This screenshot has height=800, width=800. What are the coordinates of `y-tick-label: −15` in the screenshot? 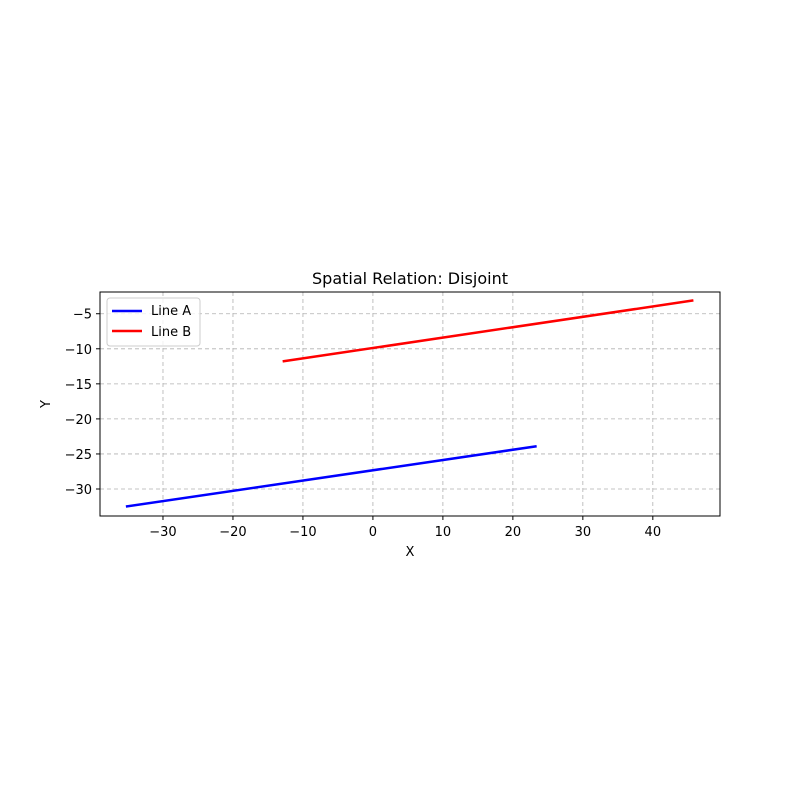 It's located at (78, 385).